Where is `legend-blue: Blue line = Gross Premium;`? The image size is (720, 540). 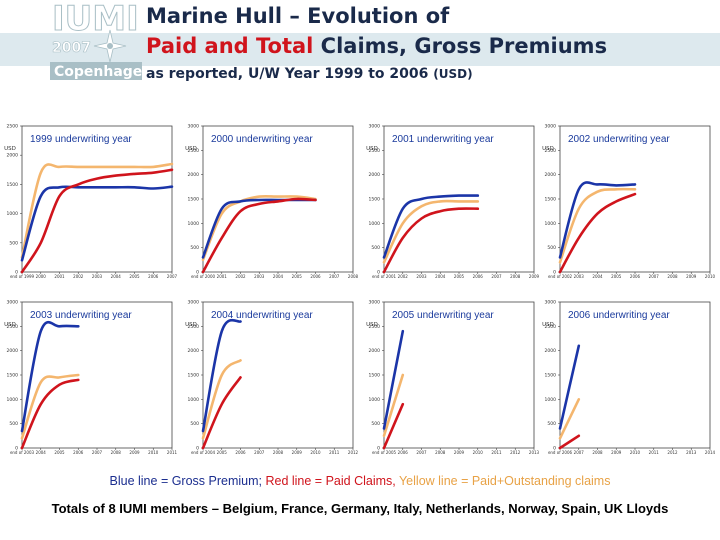 legend-blue: Blue line = Gross Premium; is located at coordinates (185, 481).